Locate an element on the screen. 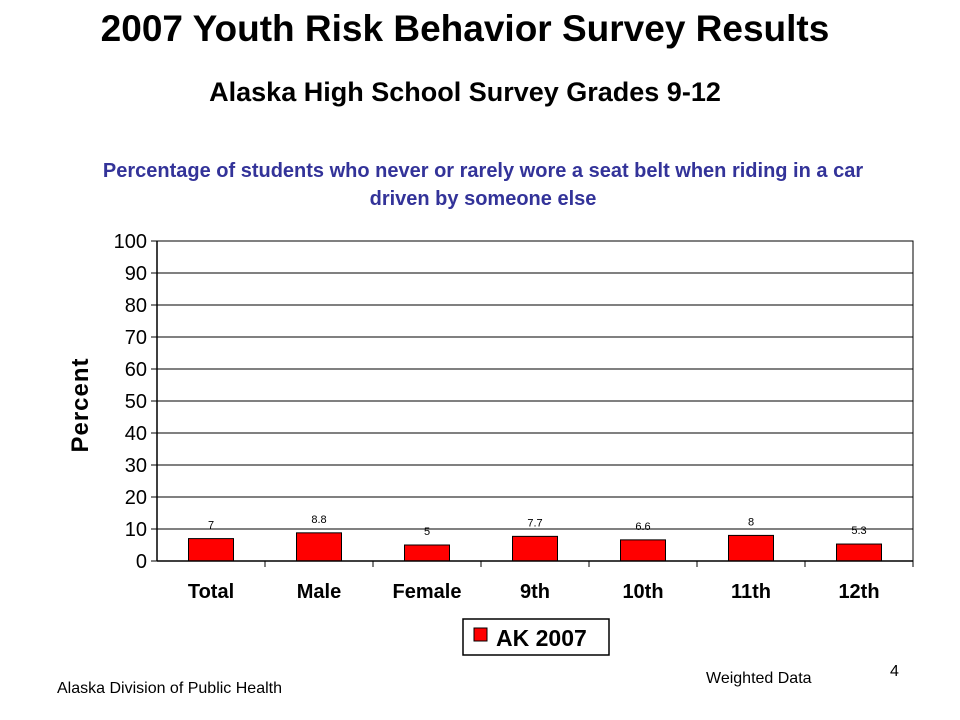  data-label: 5.3 is located at coordinates (858, 531).